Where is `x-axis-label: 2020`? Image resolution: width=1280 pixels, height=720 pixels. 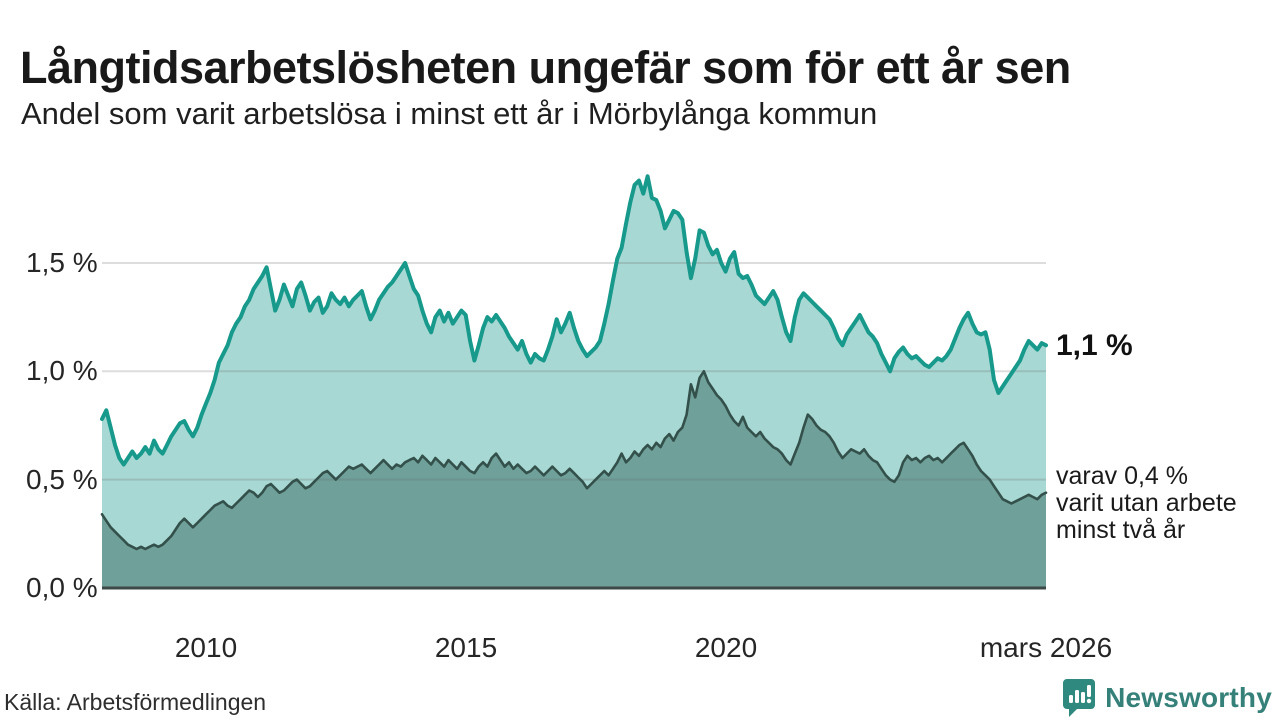
x-axis-label: 2020 is located at coordinates (726, 647).